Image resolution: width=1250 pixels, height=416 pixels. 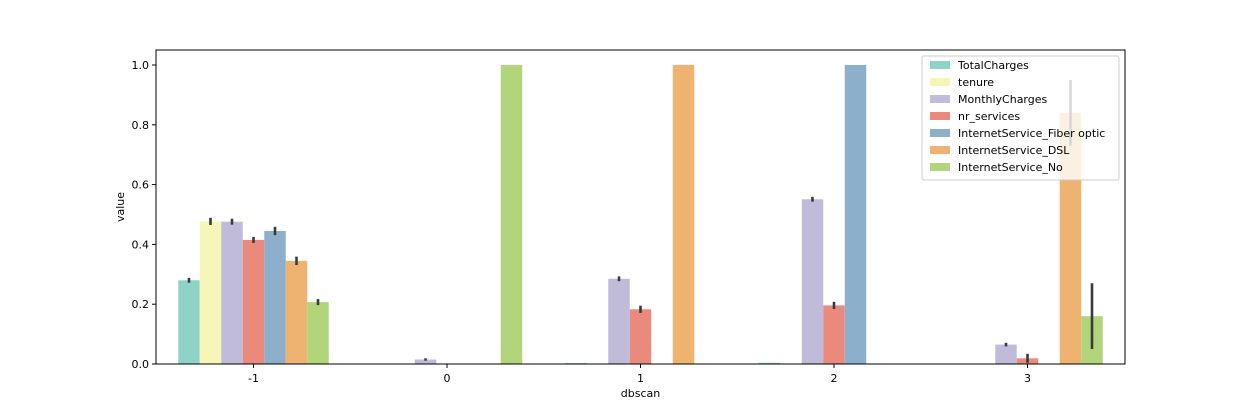 I want to click on legend-label: InternetService_No, so click(x=1010, y=167).